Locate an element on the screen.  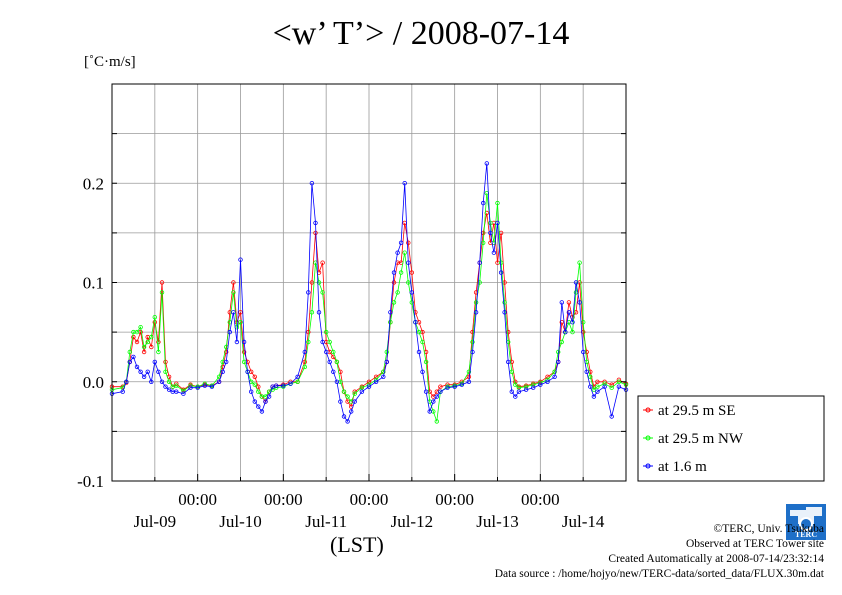
x-axis-label: (LST) is located at coordinates (357, 544).